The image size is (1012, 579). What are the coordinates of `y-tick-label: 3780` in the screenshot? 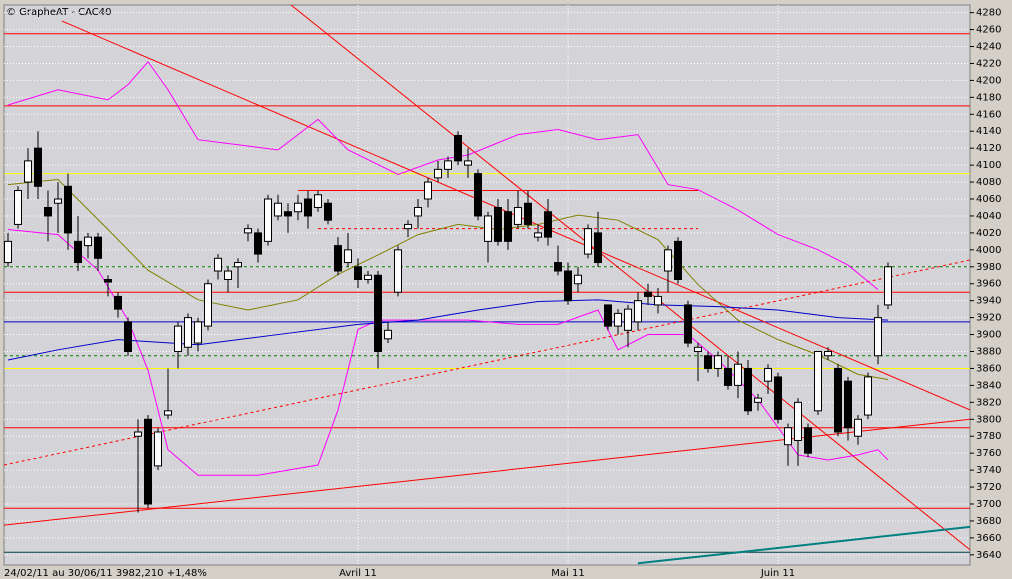 It's located at (988, 436).